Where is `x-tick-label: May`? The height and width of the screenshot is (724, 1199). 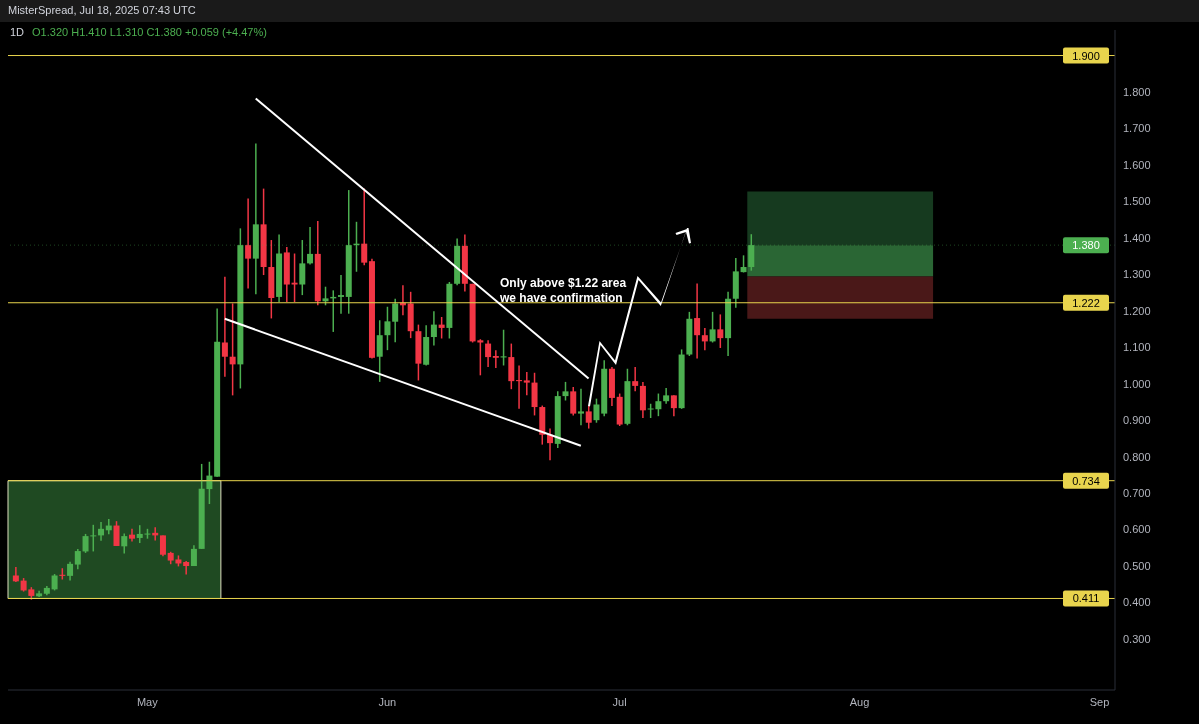 x-tick-label: May is located at coordinates (147, 701).